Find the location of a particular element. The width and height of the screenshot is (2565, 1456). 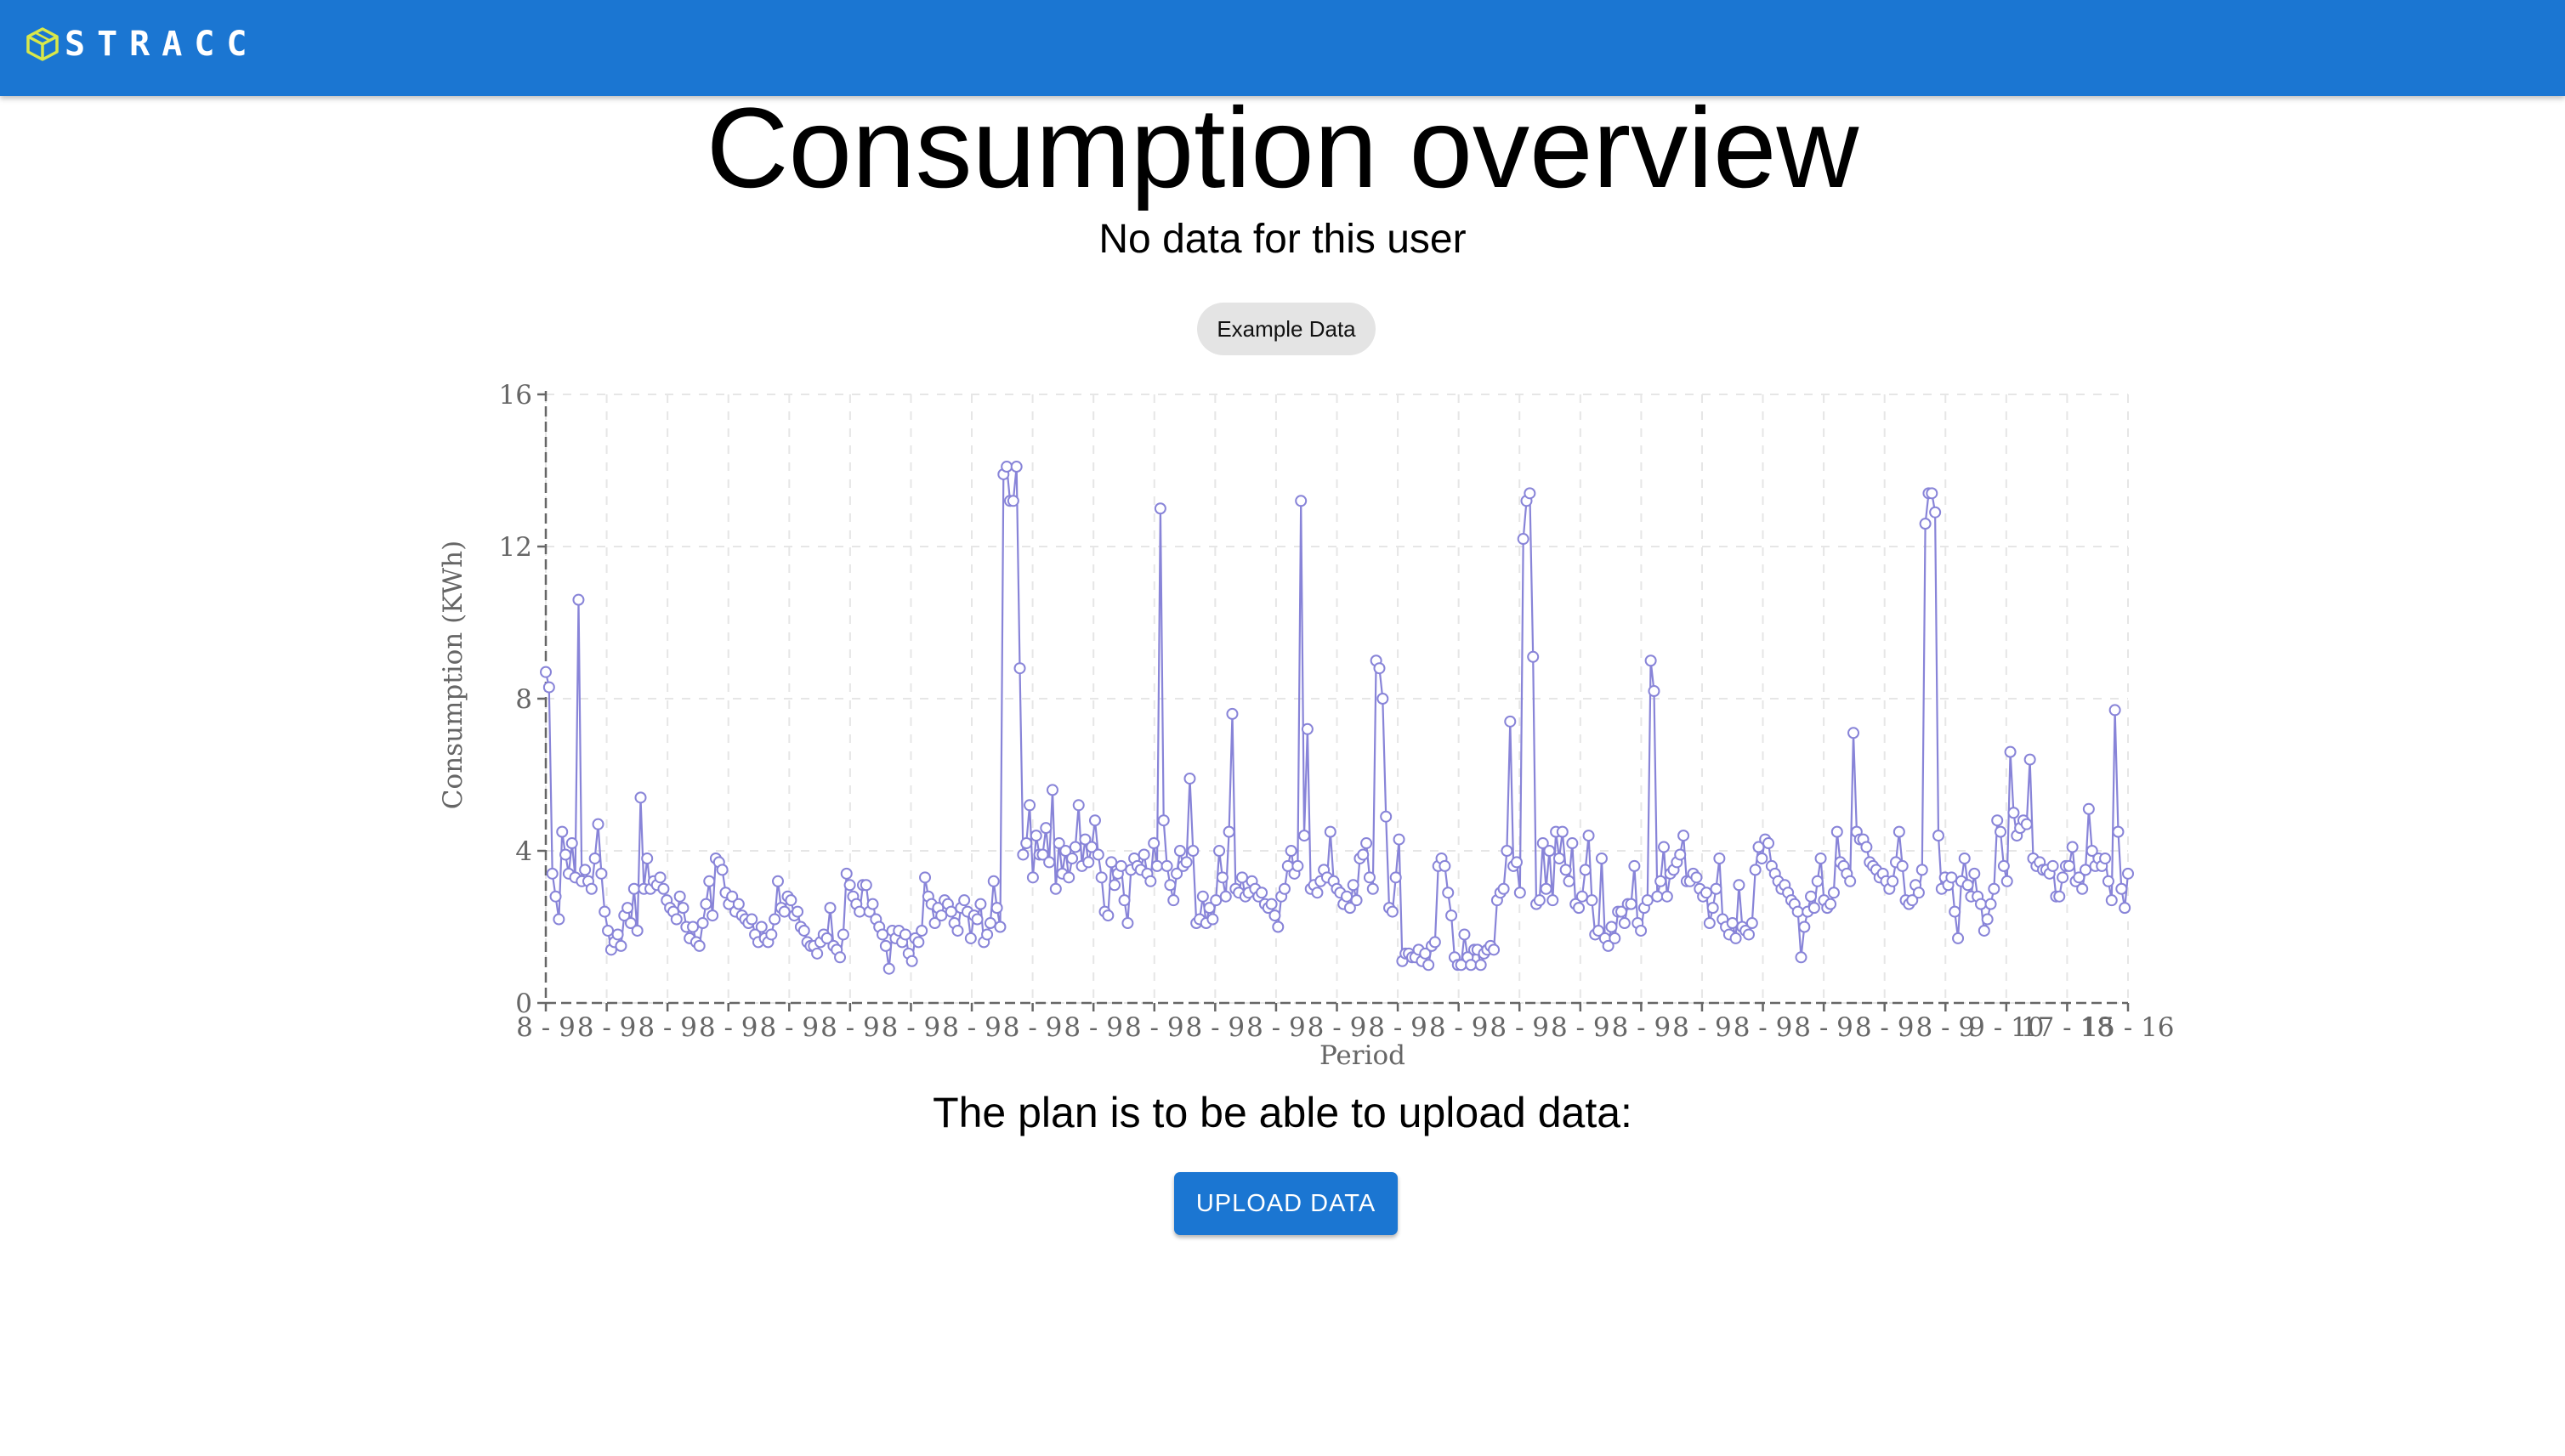

y-tick-label: 0 is located at coordinates (523, 1004).